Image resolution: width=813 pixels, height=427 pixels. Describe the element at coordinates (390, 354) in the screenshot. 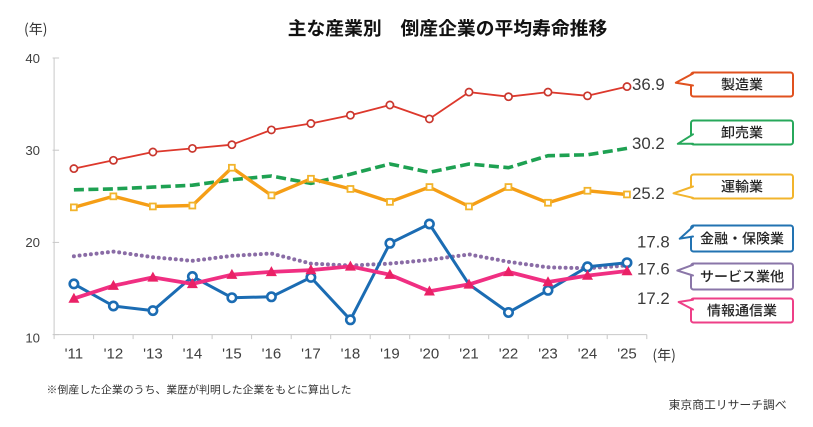

I see `svg-text: '19` at that location.